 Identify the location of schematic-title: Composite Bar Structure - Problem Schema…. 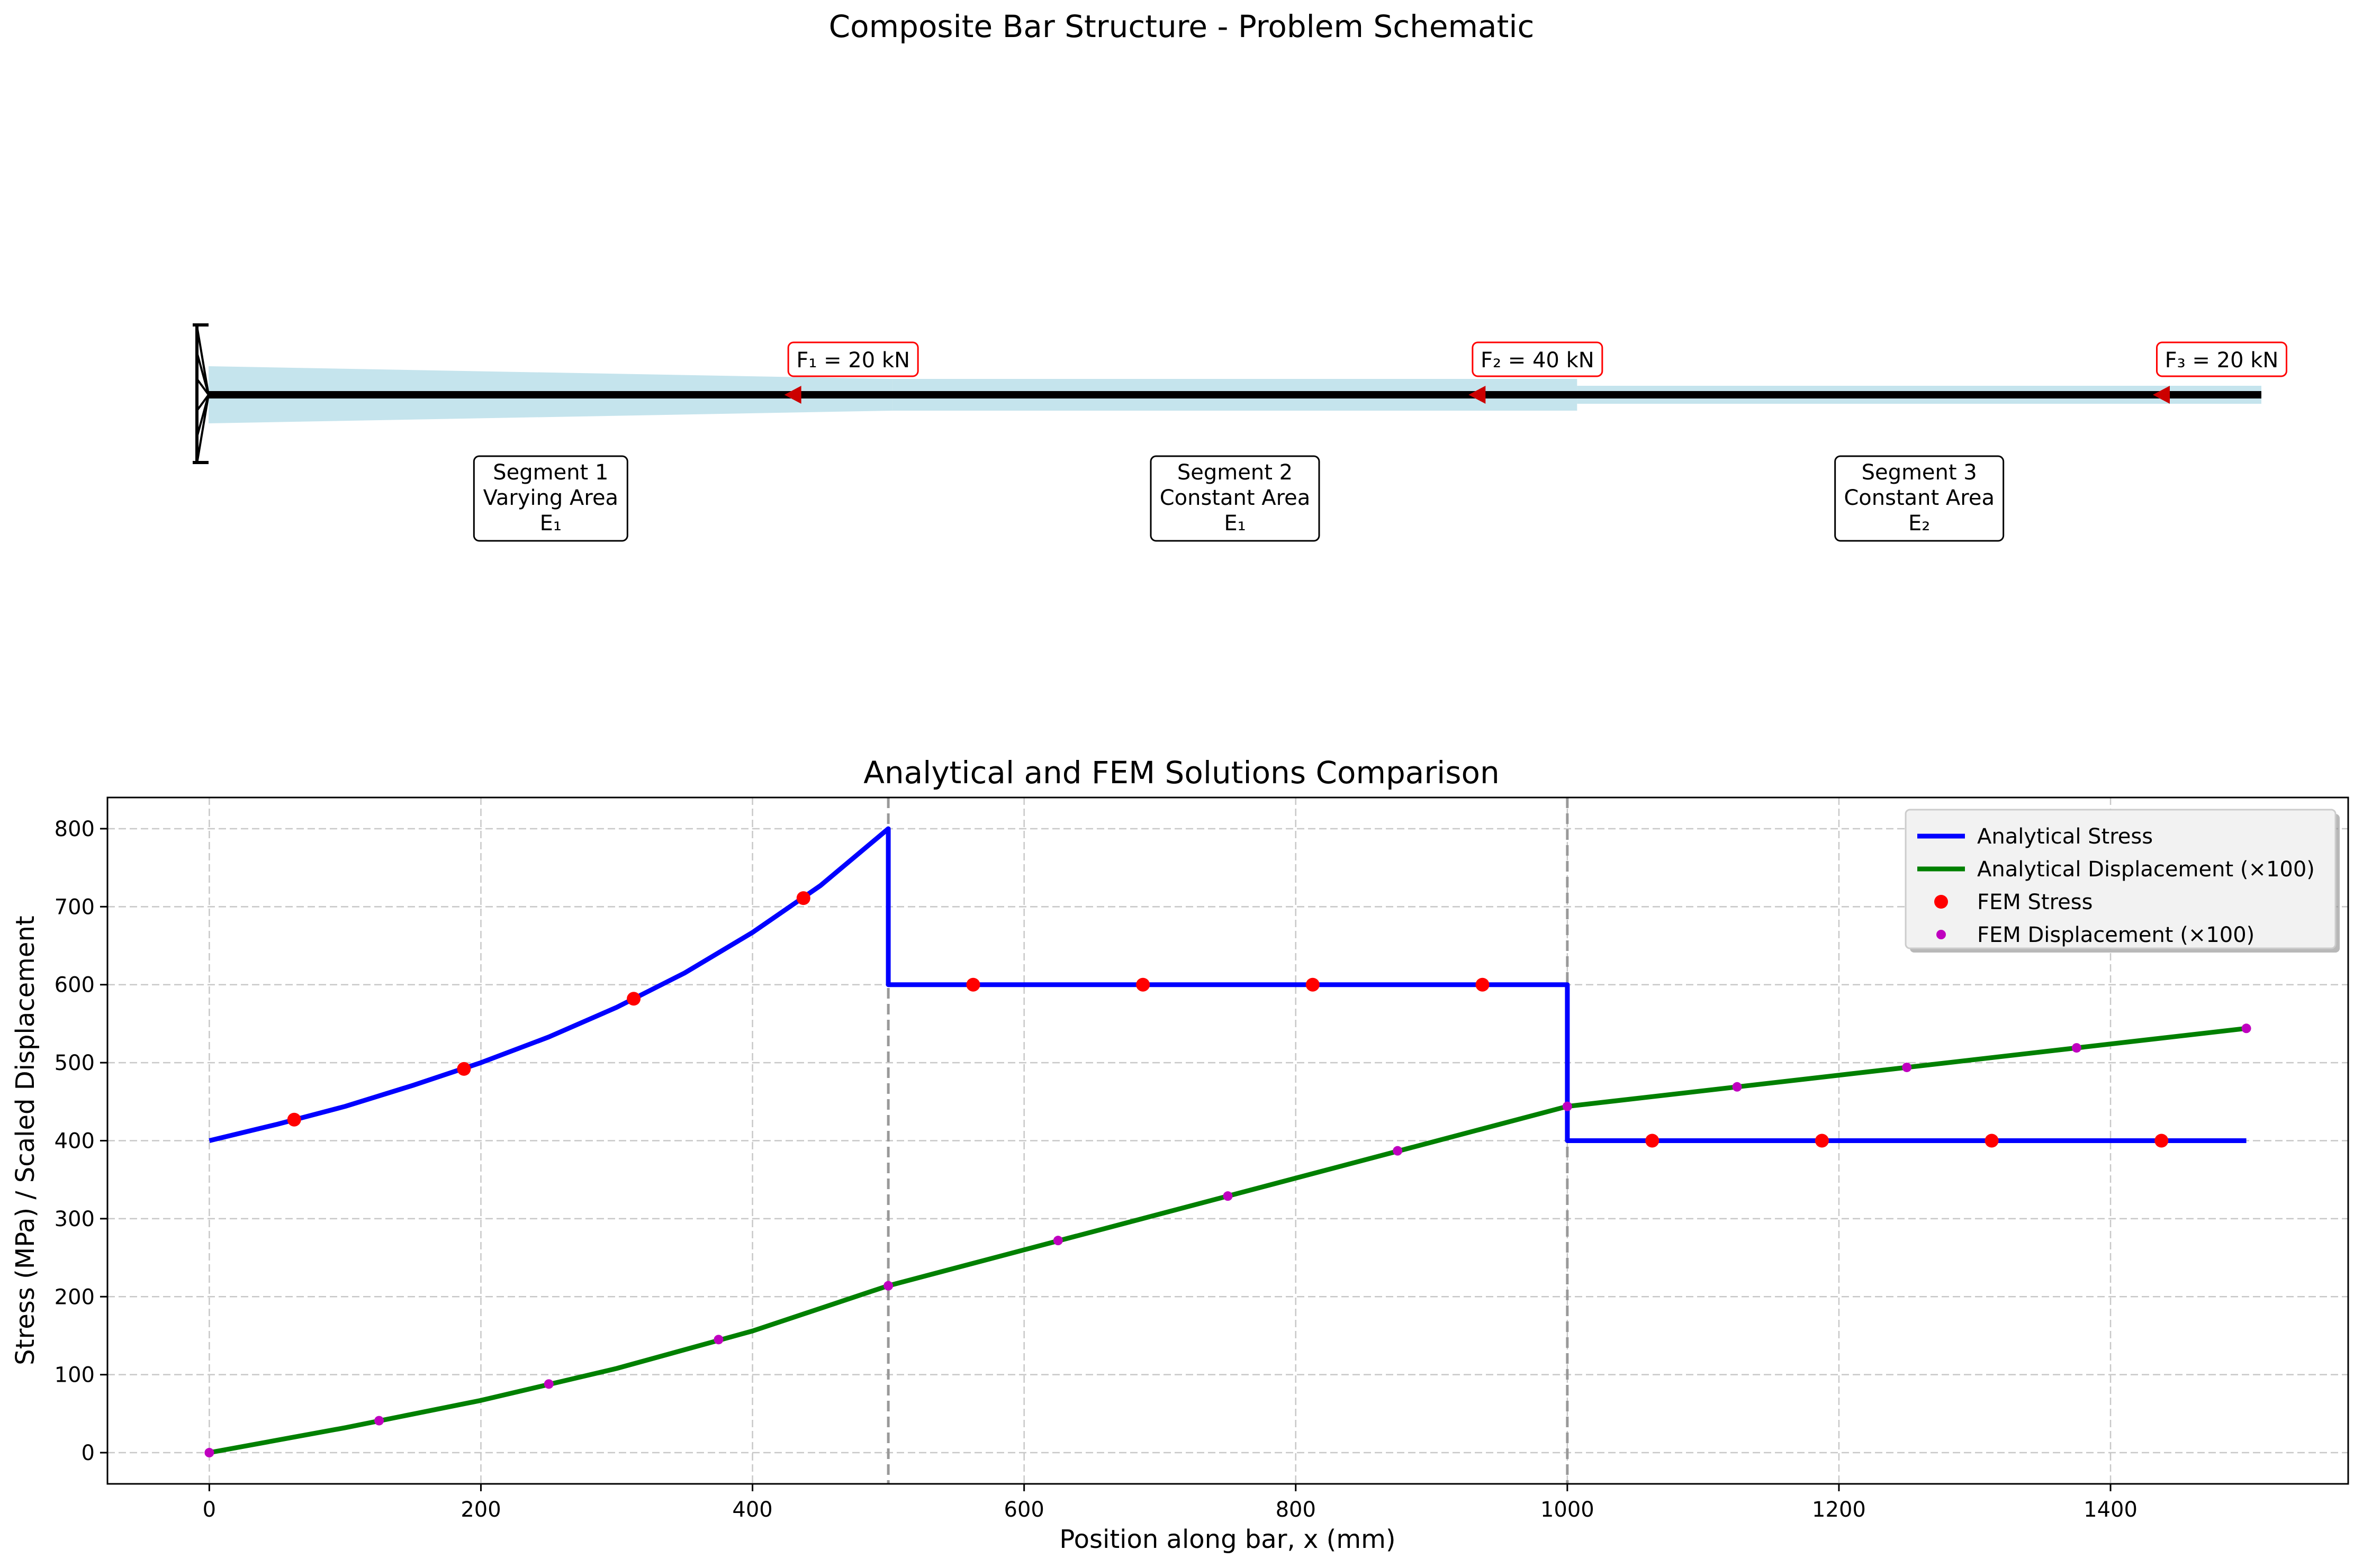
(1182, 26).